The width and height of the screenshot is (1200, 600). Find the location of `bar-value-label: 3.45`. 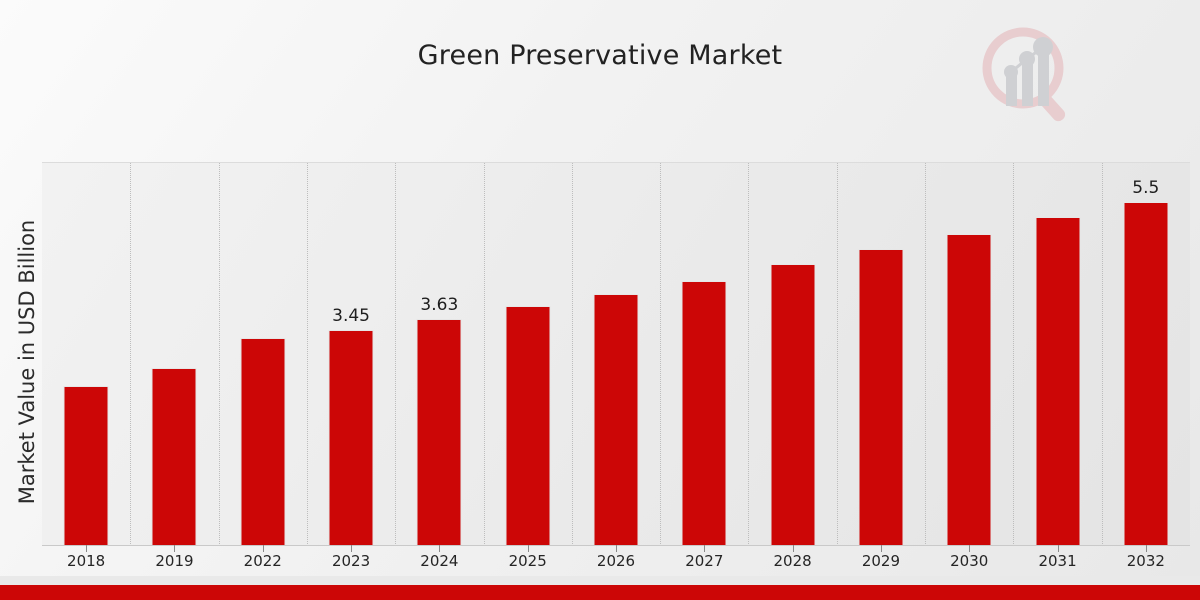

bar-value-label: 3.45 is located at coordinates (351, 316).